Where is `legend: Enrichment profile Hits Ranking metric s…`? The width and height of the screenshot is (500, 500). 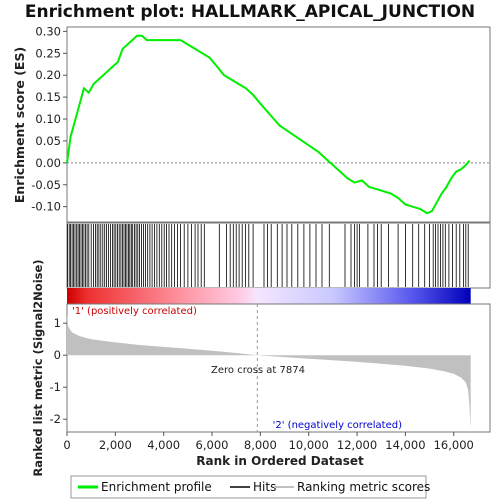
legend: Enrichment profile Hits Ranking metric s… is located at coordinates (250, 487).